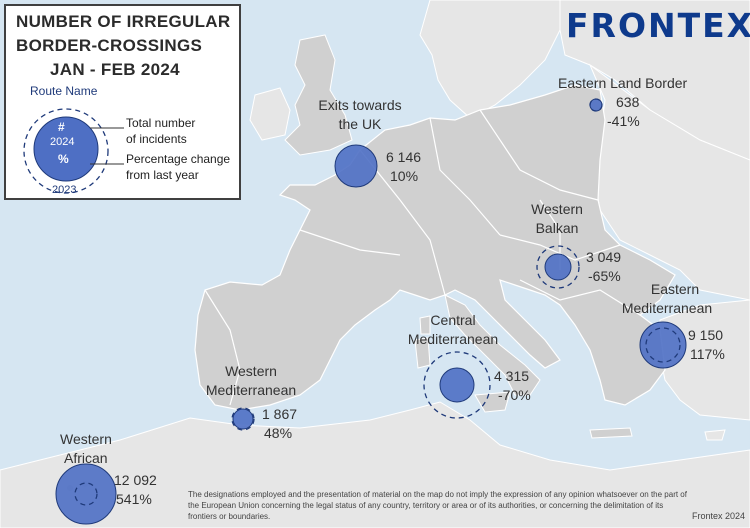 The image size is (750, 528). Describe the element at coordinates (715, 435) in the screenshot. I see `land-cyprus` at that location.